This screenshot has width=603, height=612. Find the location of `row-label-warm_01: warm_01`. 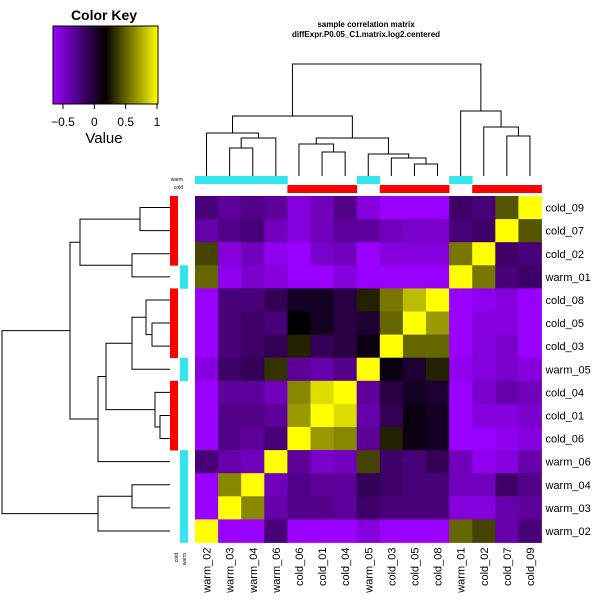

row-label-warm_01: warm_01 is located at coordinates (568, 278).